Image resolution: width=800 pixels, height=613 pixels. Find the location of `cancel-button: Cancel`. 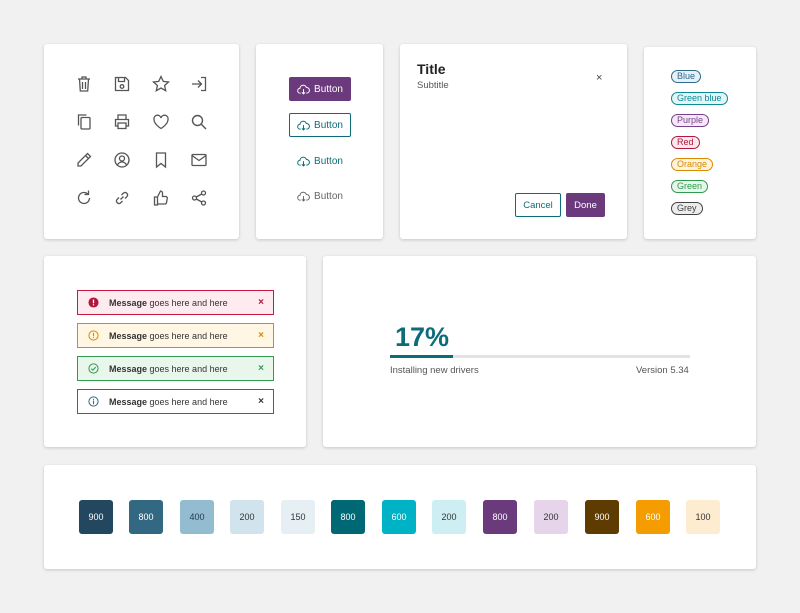

cancel-button: Cancel is located at coordinates (538, 205).